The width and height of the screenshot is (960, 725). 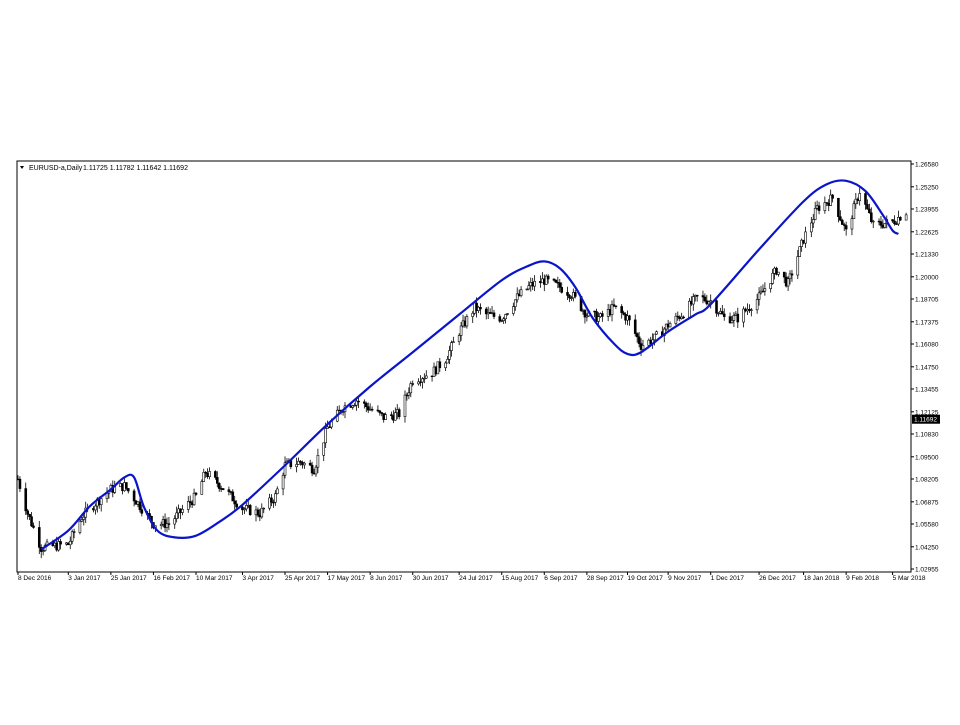 I want to click on x-tick-label: 24 Jul 2017, so click(x=476, y=578).